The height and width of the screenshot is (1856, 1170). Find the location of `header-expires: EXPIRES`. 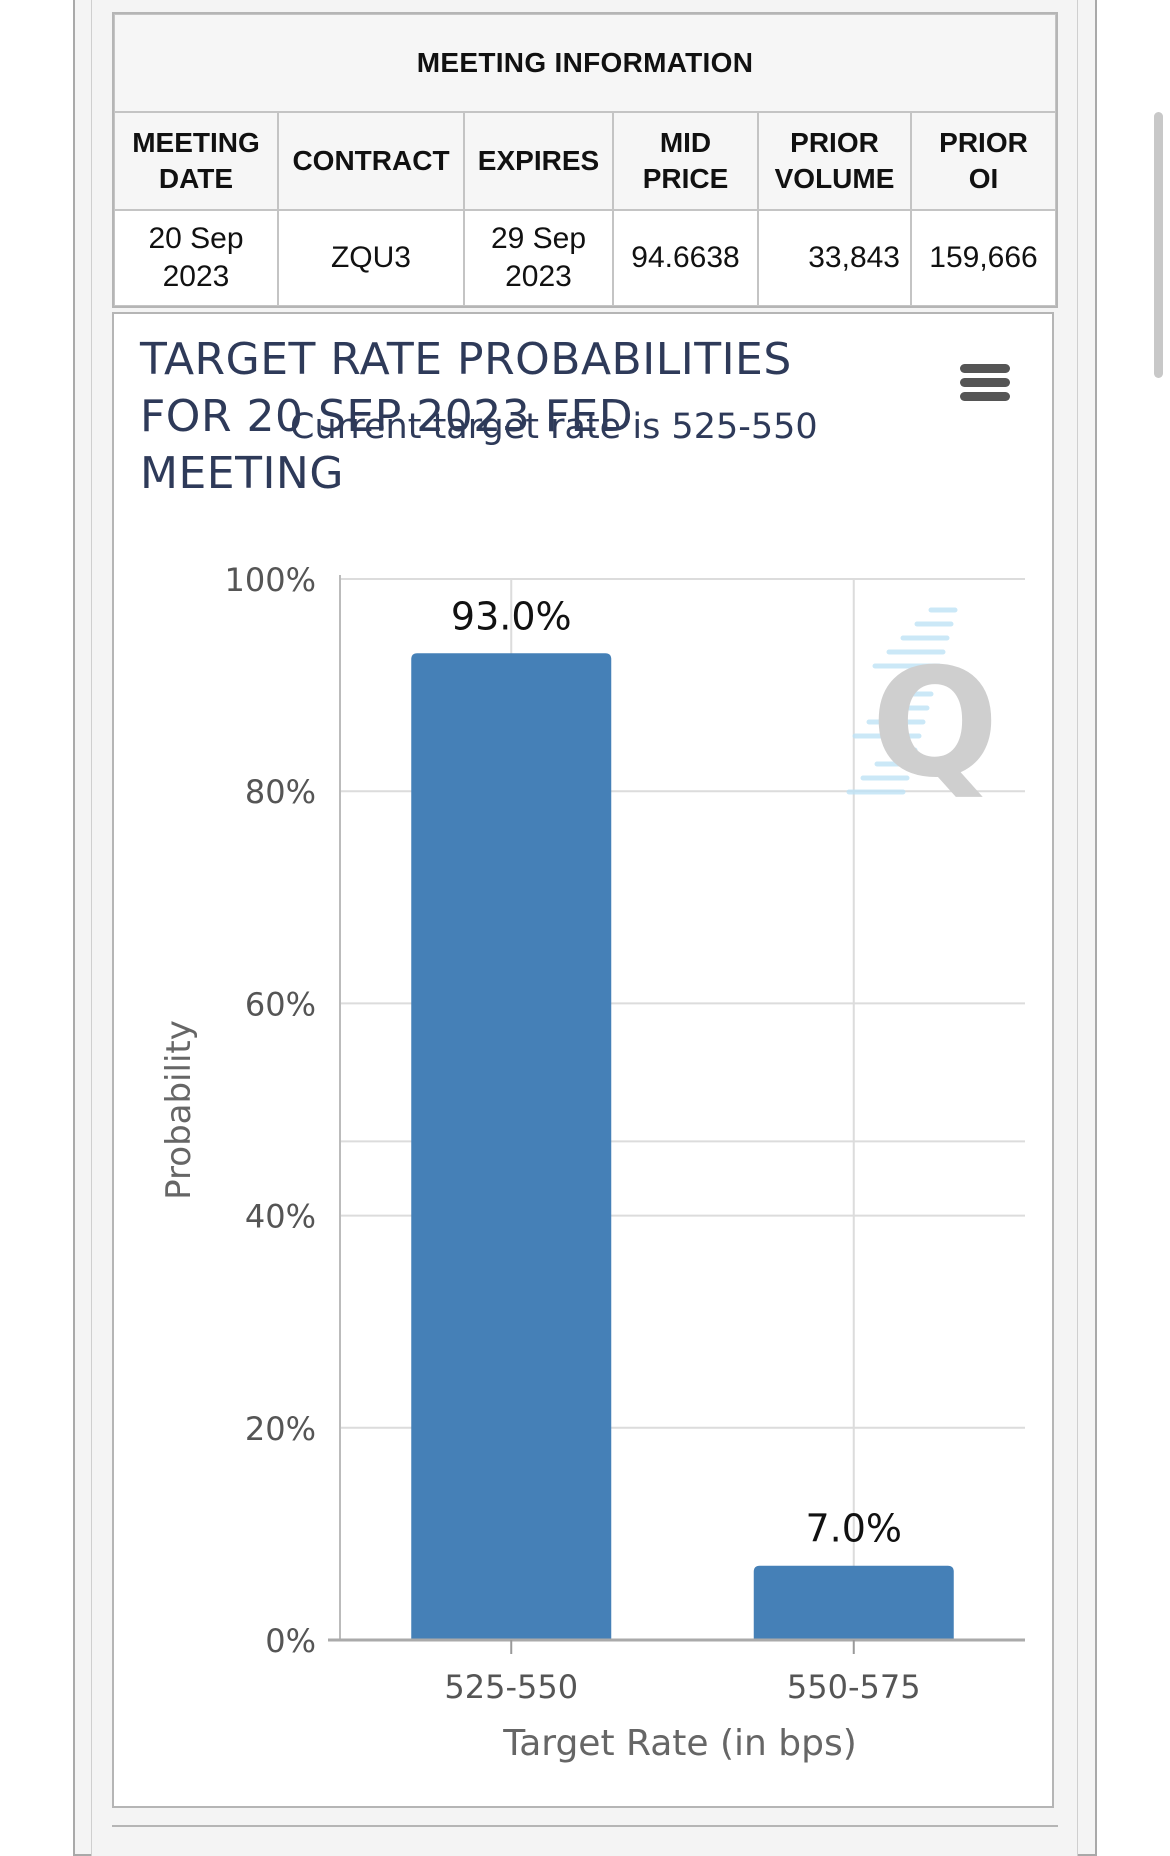

header-expires: EXPIRES is located at coordinates (538, 161).